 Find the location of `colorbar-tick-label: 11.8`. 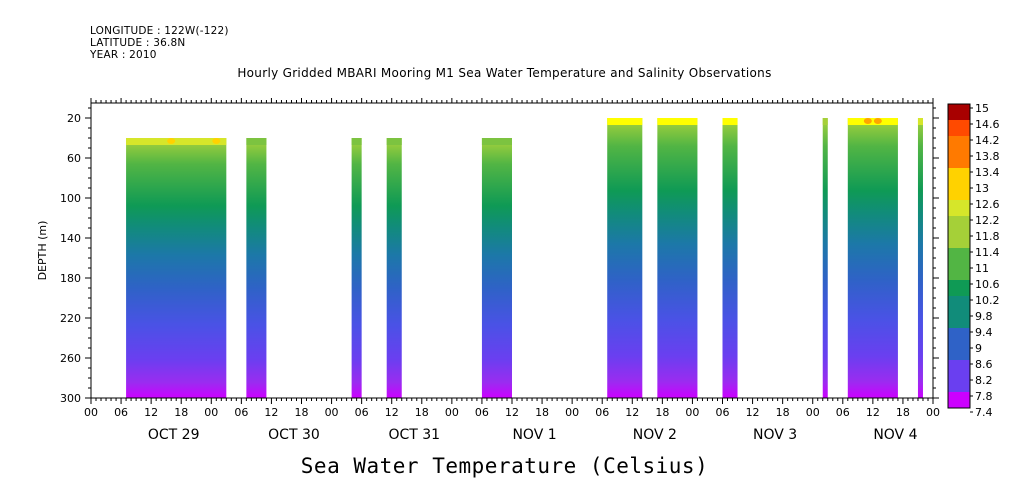

colorbar-tick-label: 11.8 is located at coordinates (987, 236).